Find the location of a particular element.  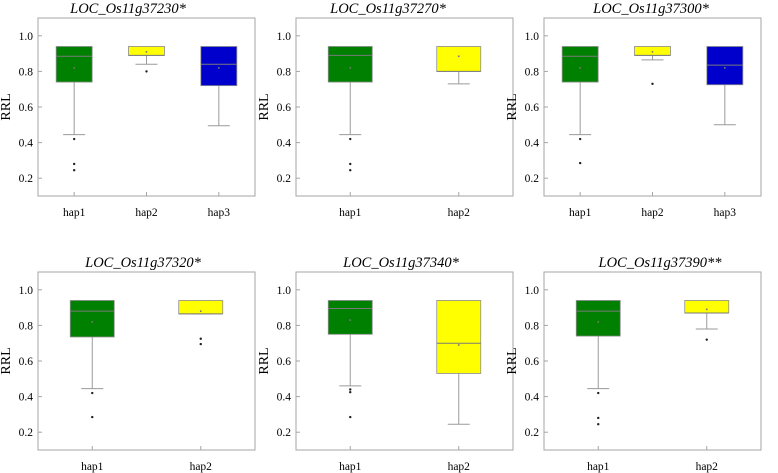

panel-title: LOC_Os11g37340* is located at coordinates (400, 263).